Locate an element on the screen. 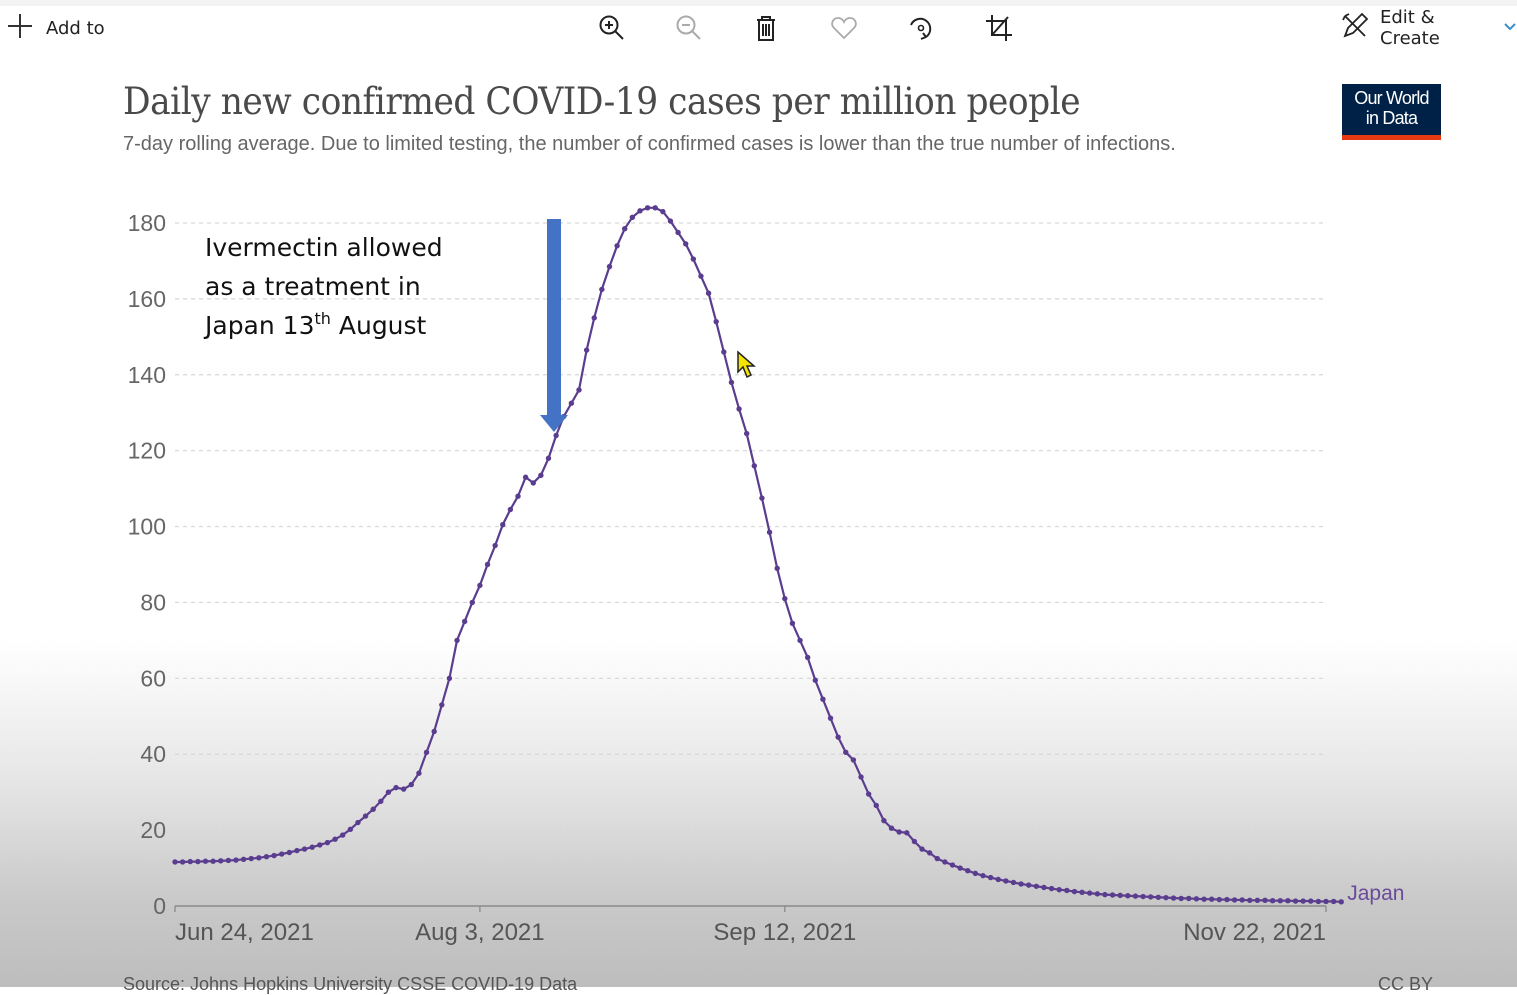  y-tick-label: 100 is located at coordinates (147, 527).